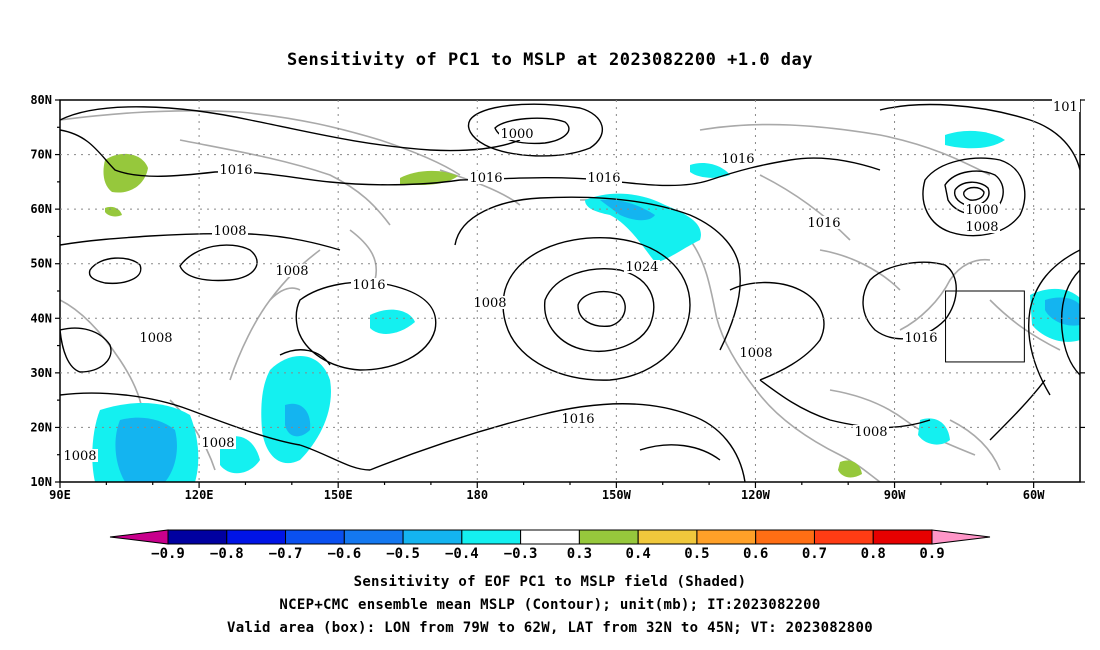 The image size is (1100, 650). What do you see at coordinates (41, 291) in the screenshot?
I see `latitude-labels: 80N 70N 60N 50N 40N 30N 20N 10N` at bounding box center [41, 291].